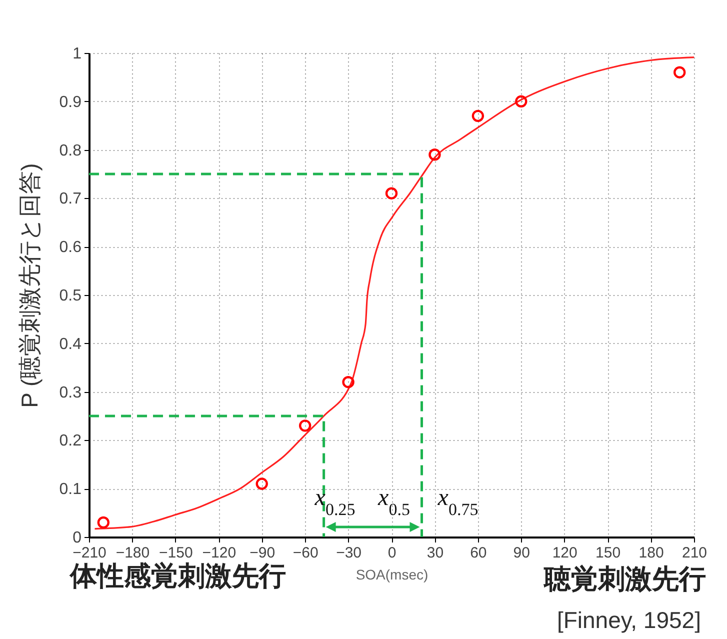 The width and height of the screenshot is (727, 639). What do you see at coordinates (70, 102) in the screenshot?
I see `y-tick-label: 0.9` at bounding box center [70, 102].